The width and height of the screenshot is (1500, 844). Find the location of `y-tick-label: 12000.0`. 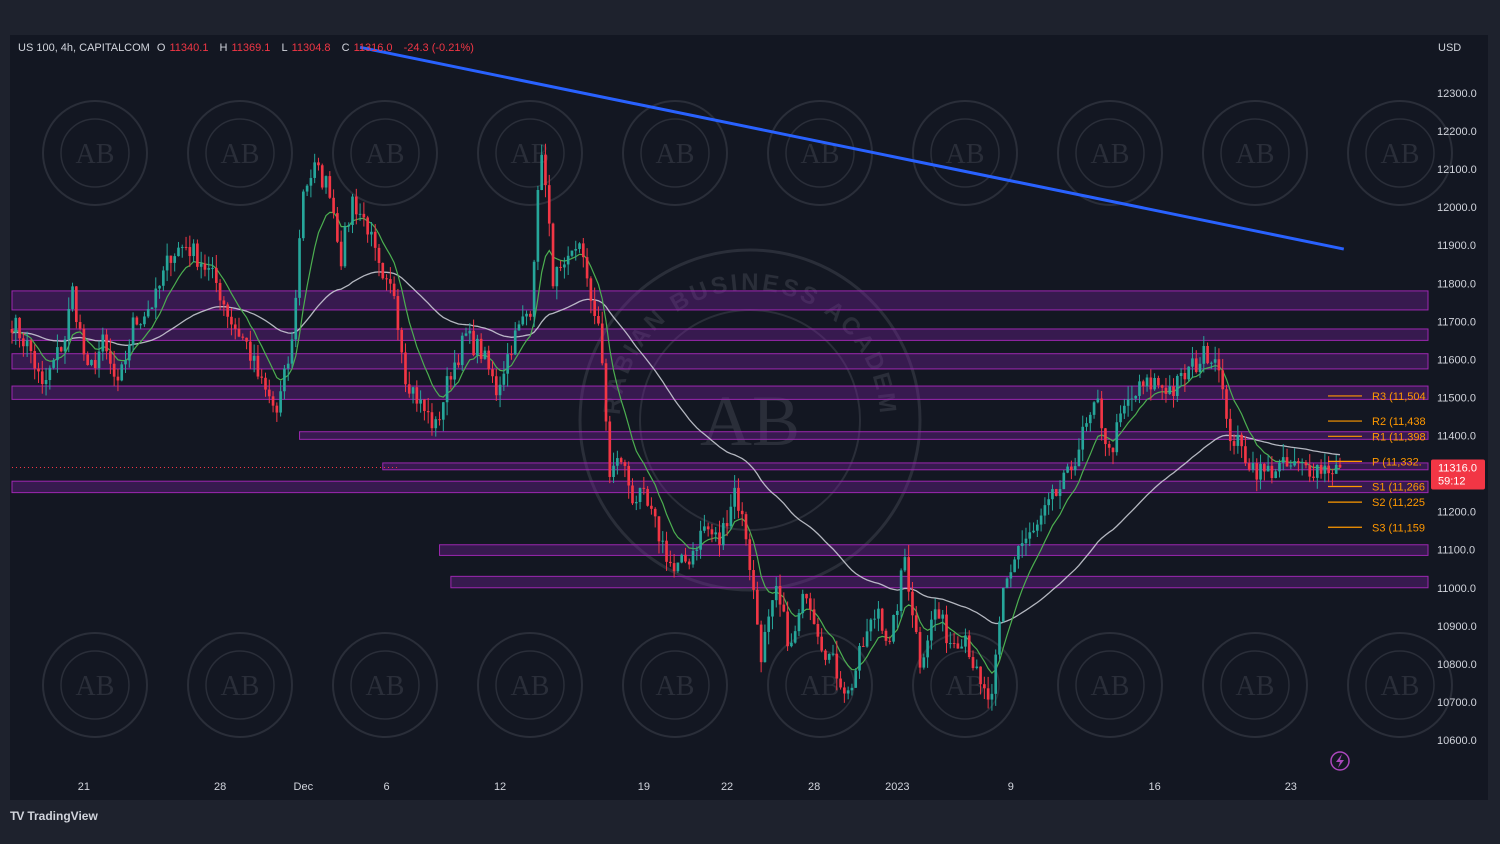

y-tick-label: 12000.0 is located at coordinates (1457, 208).